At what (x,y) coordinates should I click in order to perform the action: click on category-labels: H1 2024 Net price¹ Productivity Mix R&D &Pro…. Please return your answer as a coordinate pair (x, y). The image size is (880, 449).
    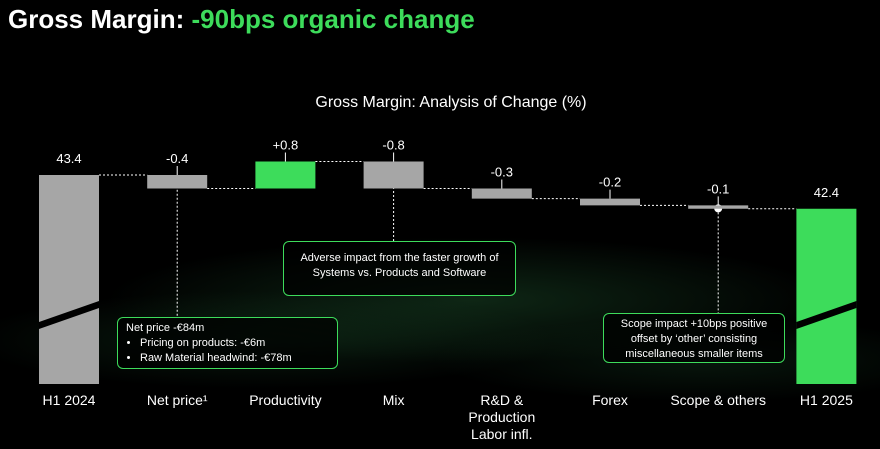
    Looking at the image, I should click on (448, 417).